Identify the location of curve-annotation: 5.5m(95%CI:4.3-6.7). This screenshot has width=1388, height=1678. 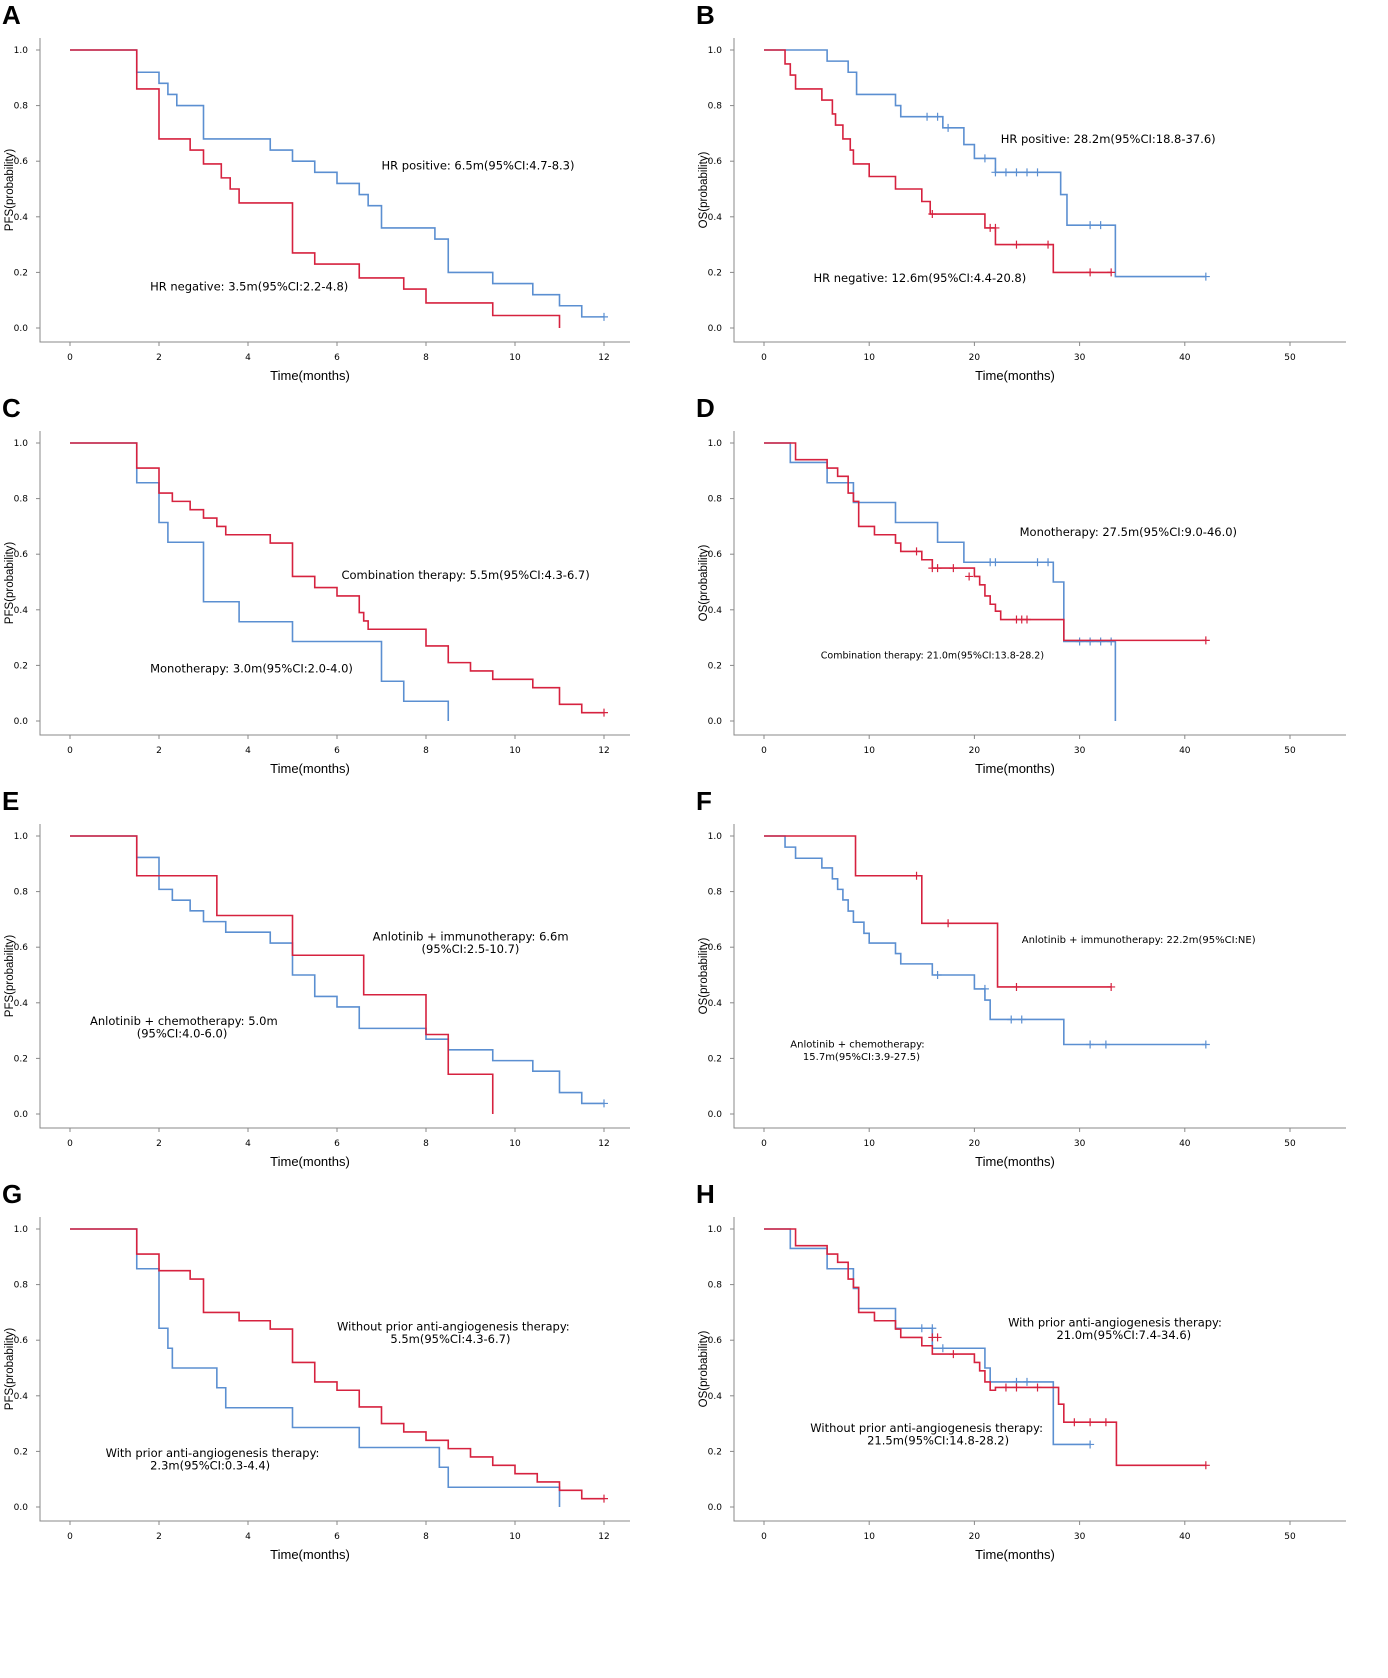
(450, 1339).